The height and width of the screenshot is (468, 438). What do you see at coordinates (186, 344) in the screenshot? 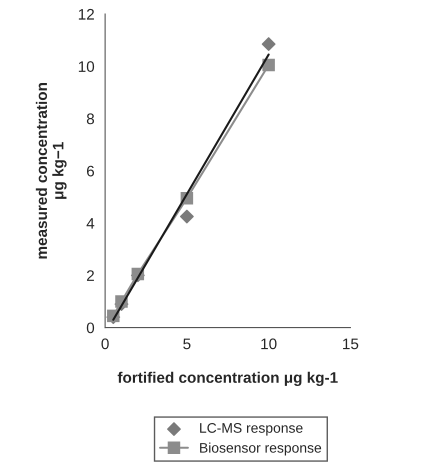
I see `x-tick-label: 5` at bounding box center [186, 344].